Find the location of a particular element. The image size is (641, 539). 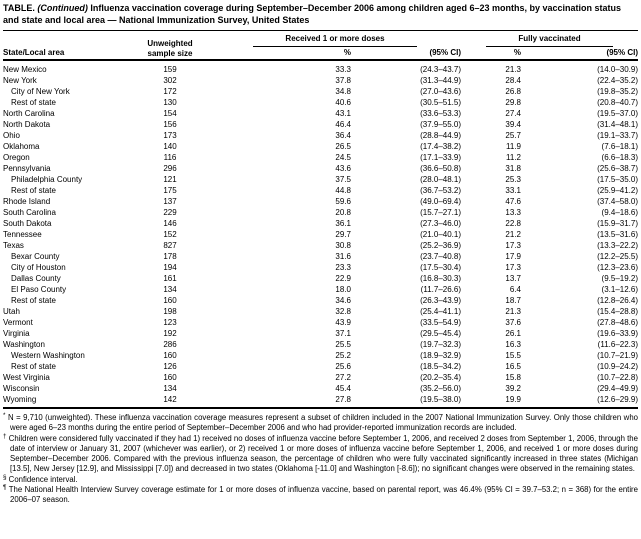

cell-fully-ci: (19.5–37.0) is located at coordinates (617, 113).